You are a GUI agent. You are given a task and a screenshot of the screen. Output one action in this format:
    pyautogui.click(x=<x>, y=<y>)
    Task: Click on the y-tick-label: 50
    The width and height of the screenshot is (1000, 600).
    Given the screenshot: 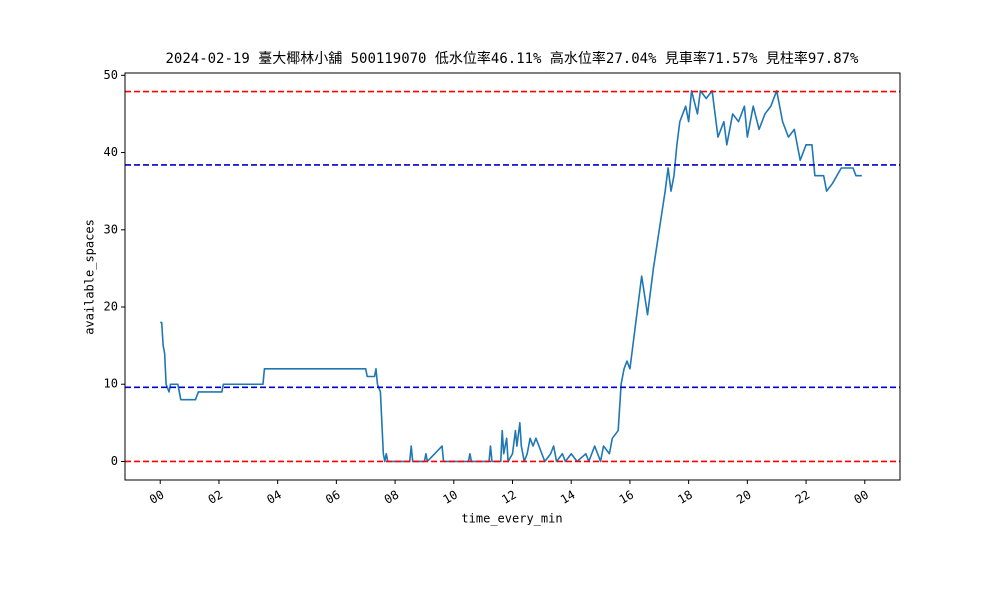 What is the action you would take?
    pyautogui.click(x=111, y=75)
    